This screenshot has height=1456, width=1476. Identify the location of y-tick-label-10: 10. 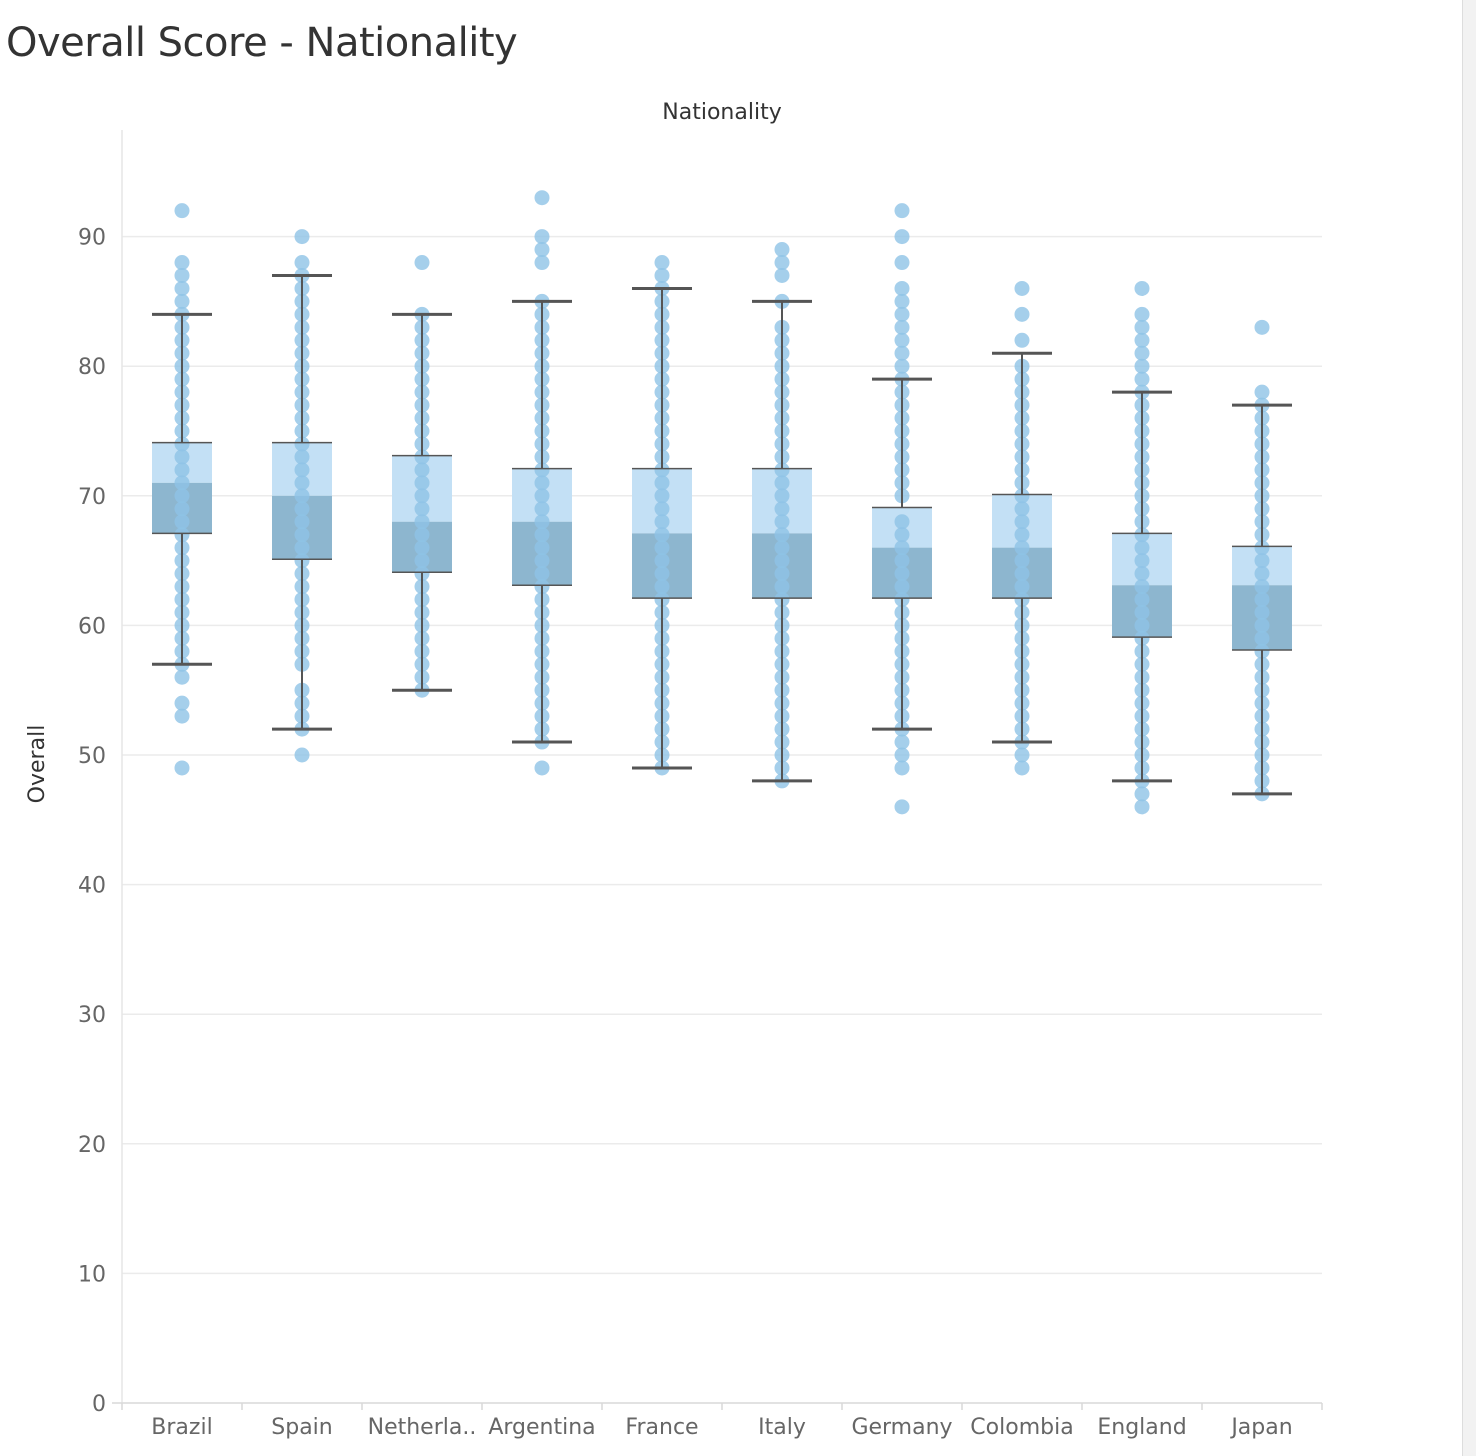
(92, 1274).